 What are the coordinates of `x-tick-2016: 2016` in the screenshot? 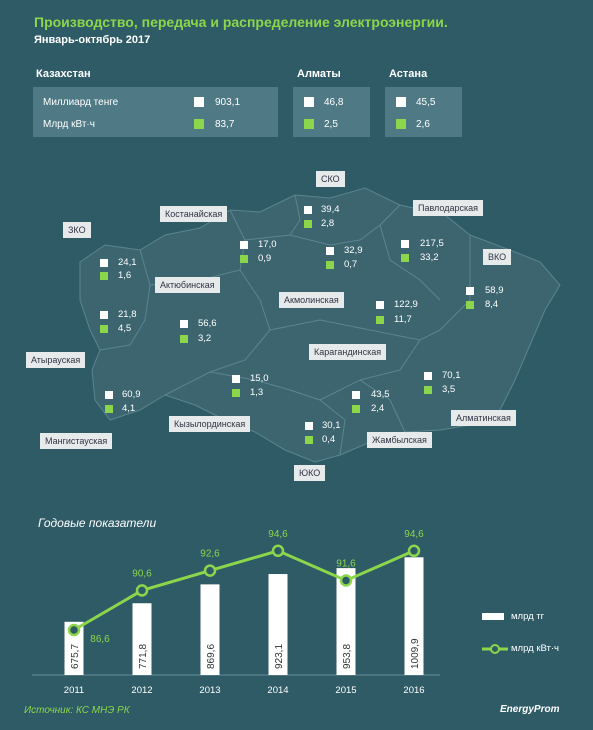 It's located at (413, 690).